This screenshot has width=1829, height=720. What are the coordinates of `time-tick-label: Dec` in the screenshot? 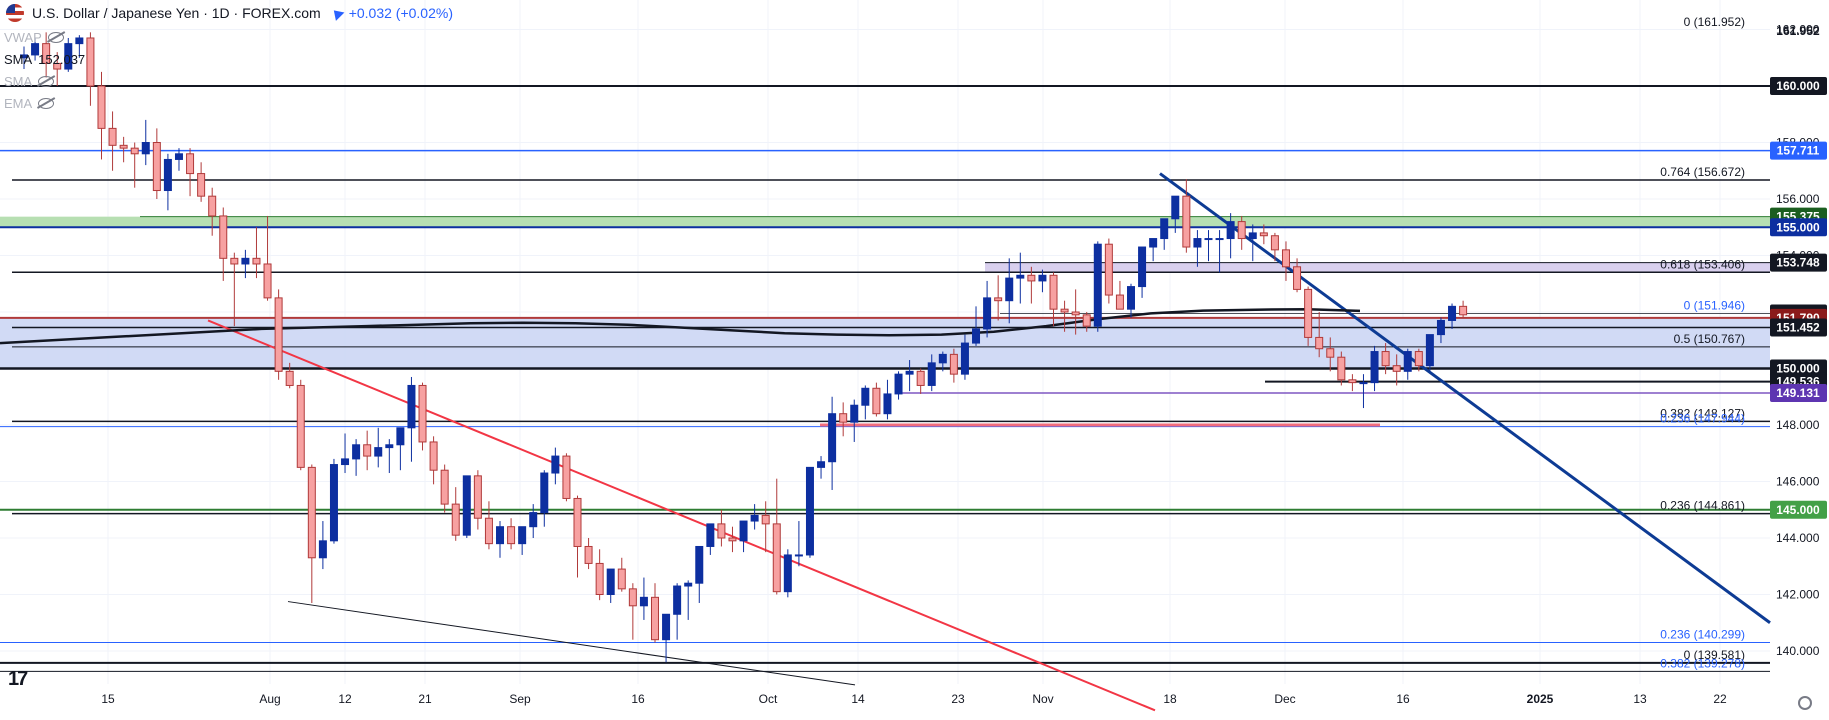 It's located at (1284, 699).